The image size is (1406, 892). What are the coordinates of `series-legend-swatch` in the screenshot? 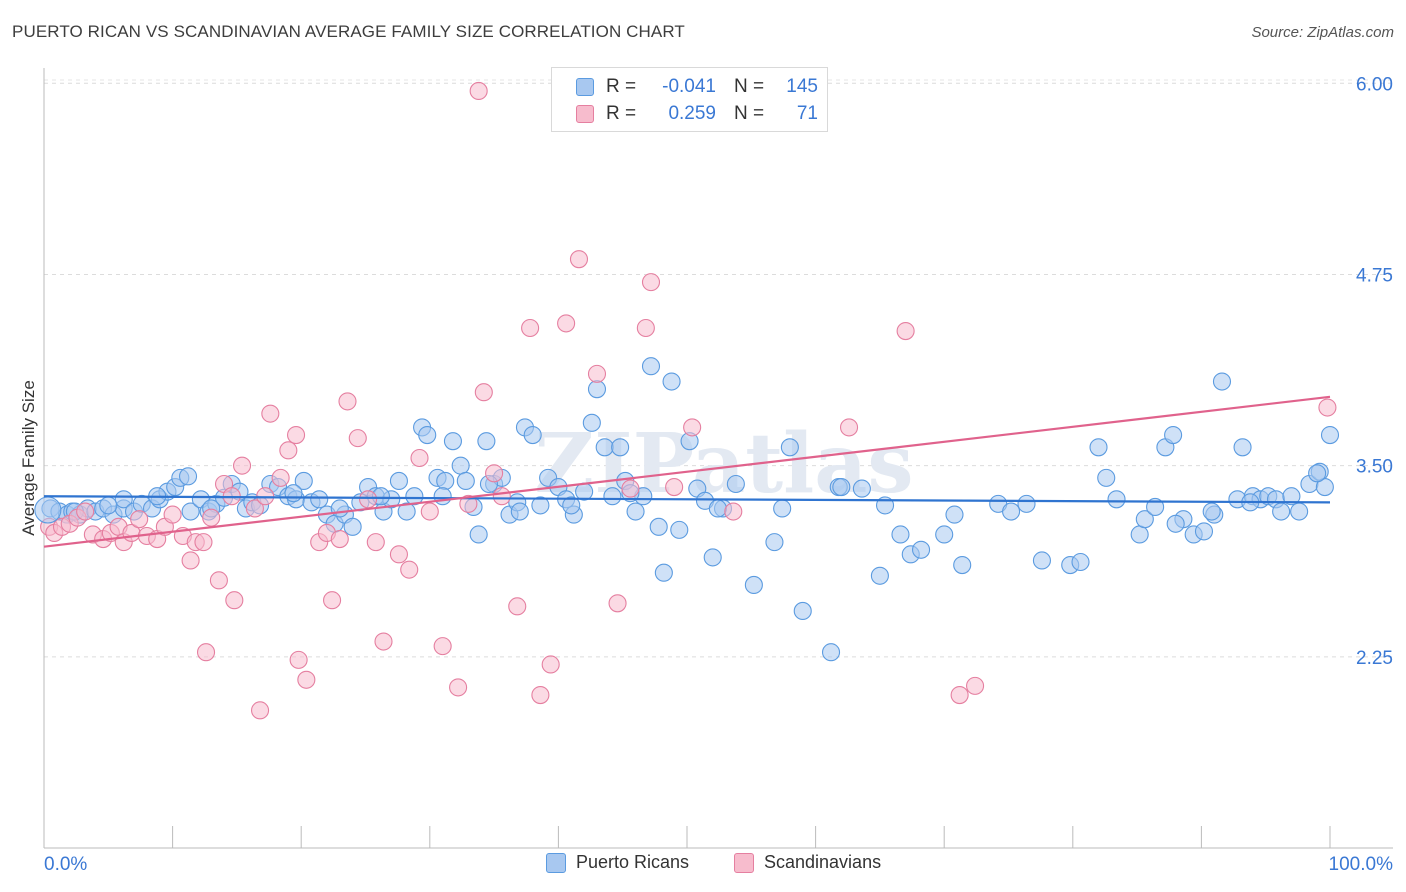 It's located at (556, 862).